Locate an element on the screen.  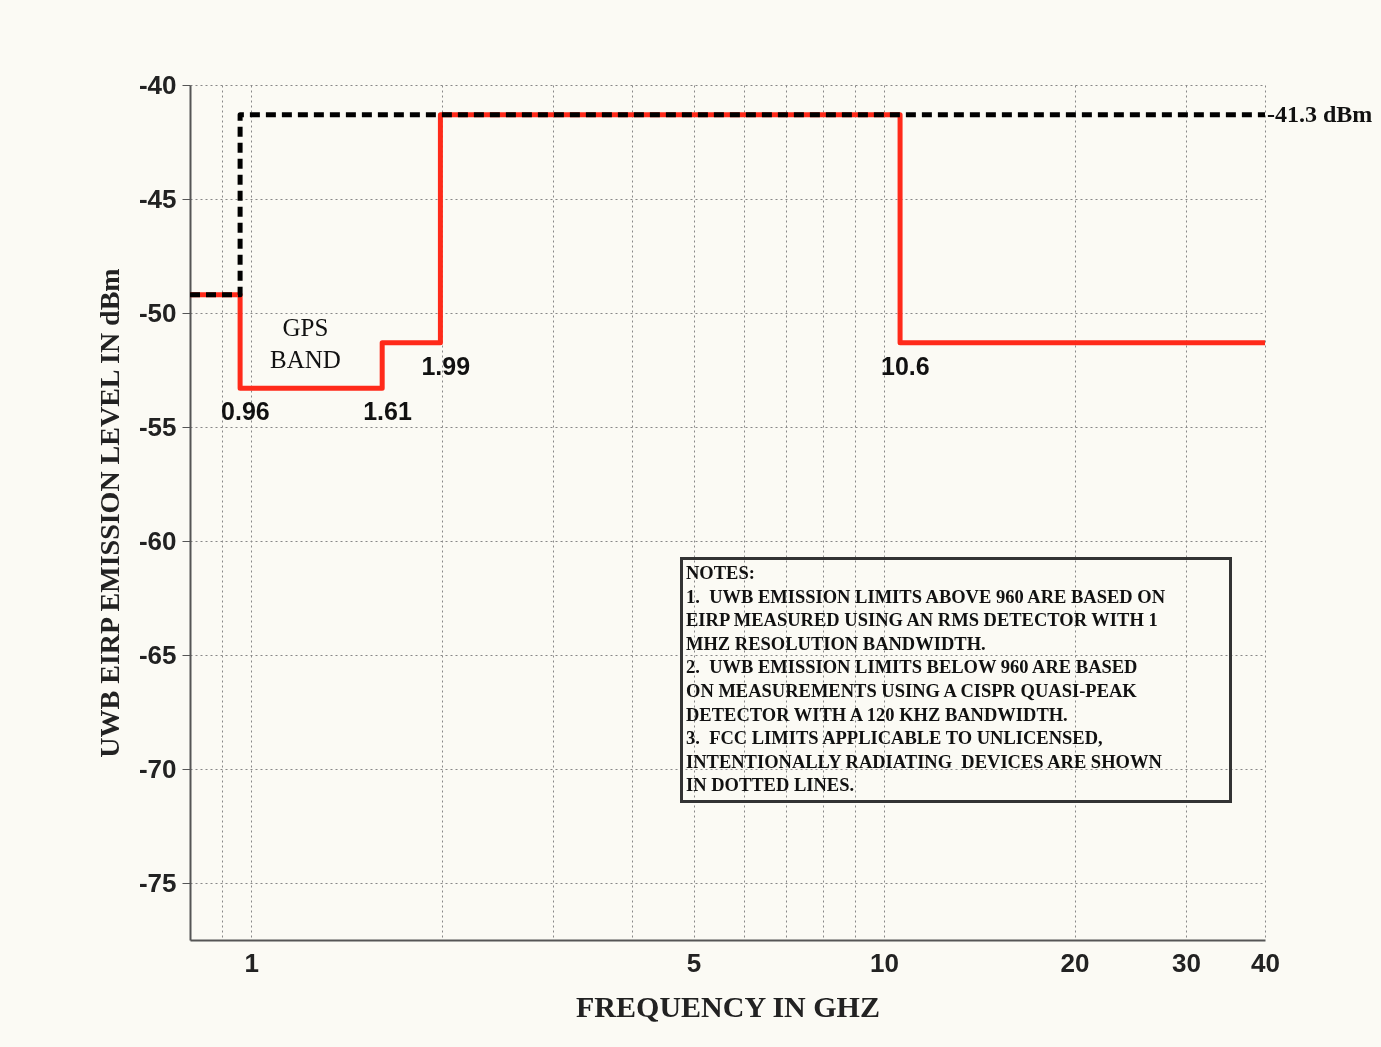
x-tick-label: 40 is located at coordinates (1265, 962).